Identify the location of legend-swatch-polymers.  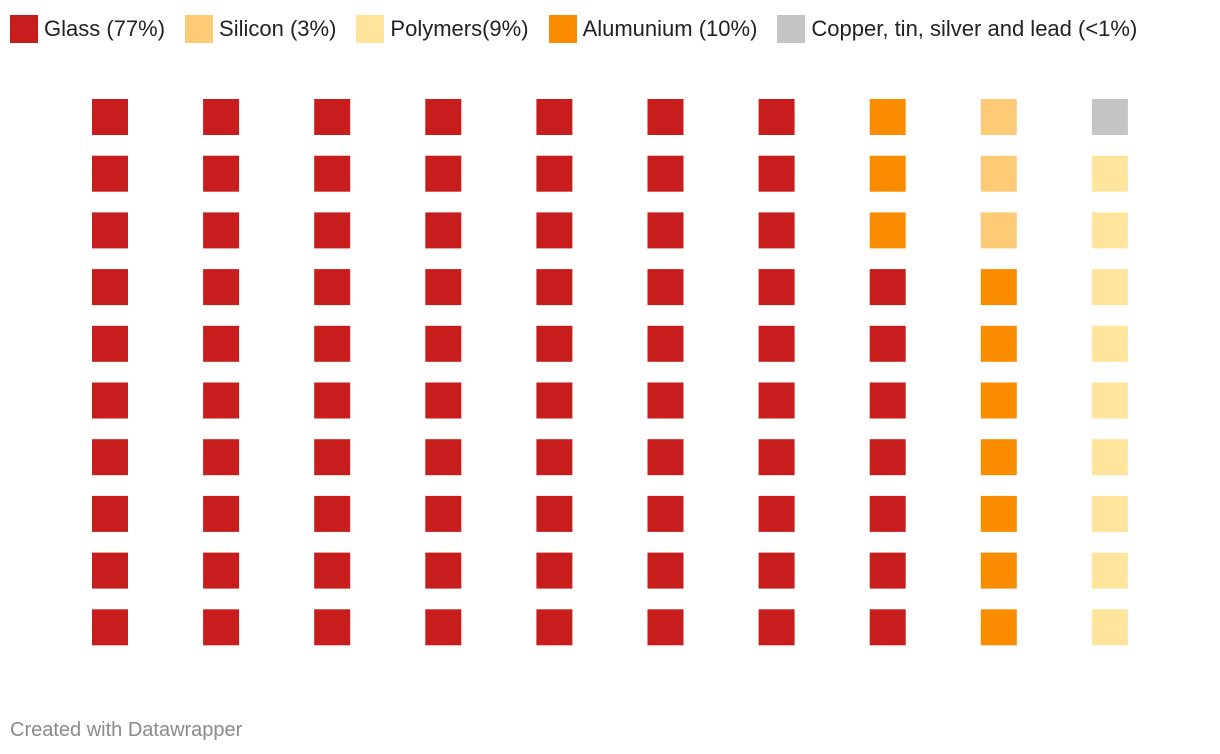
(370, 29).